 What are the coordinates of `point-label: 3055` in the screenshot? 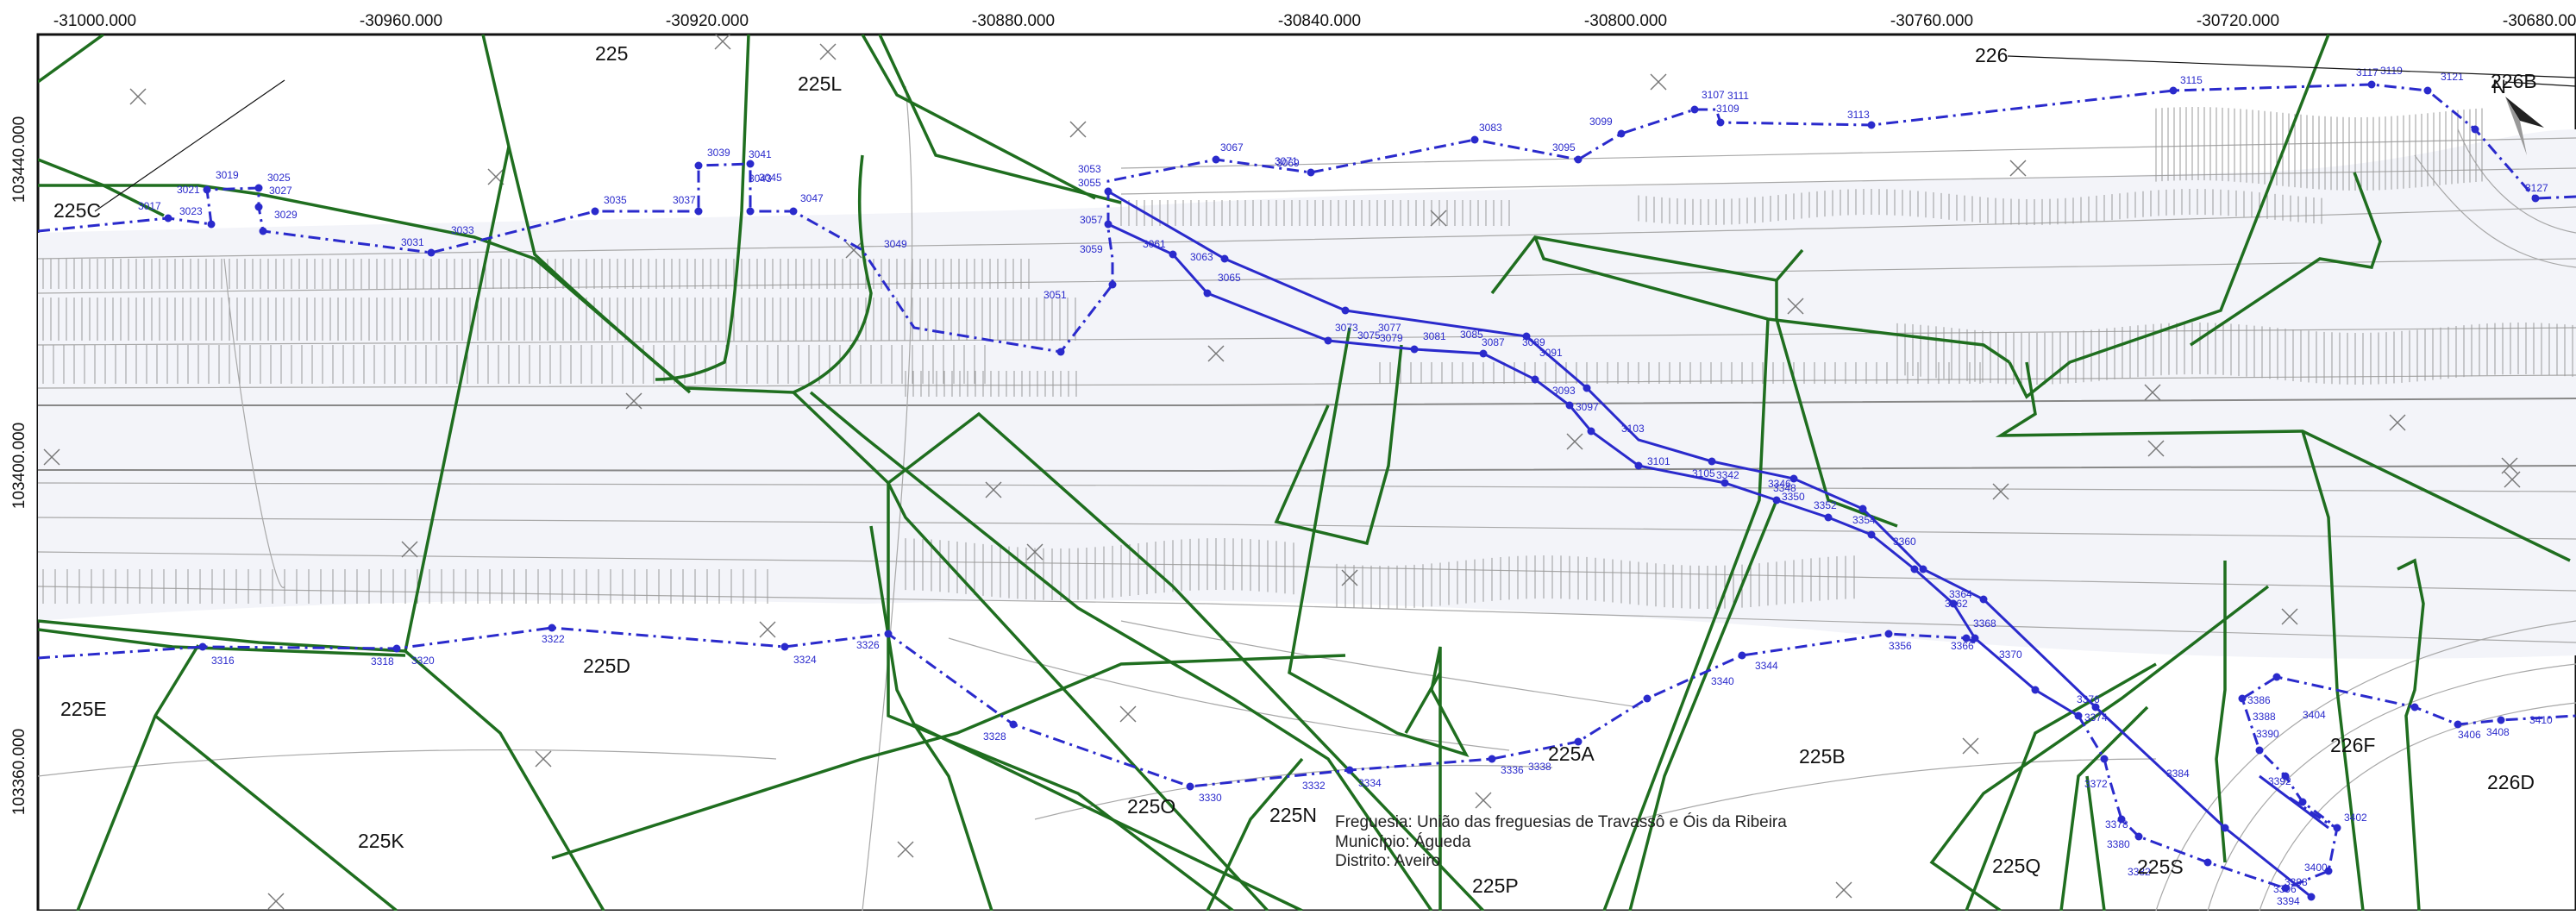 It's located at (1089, 183).